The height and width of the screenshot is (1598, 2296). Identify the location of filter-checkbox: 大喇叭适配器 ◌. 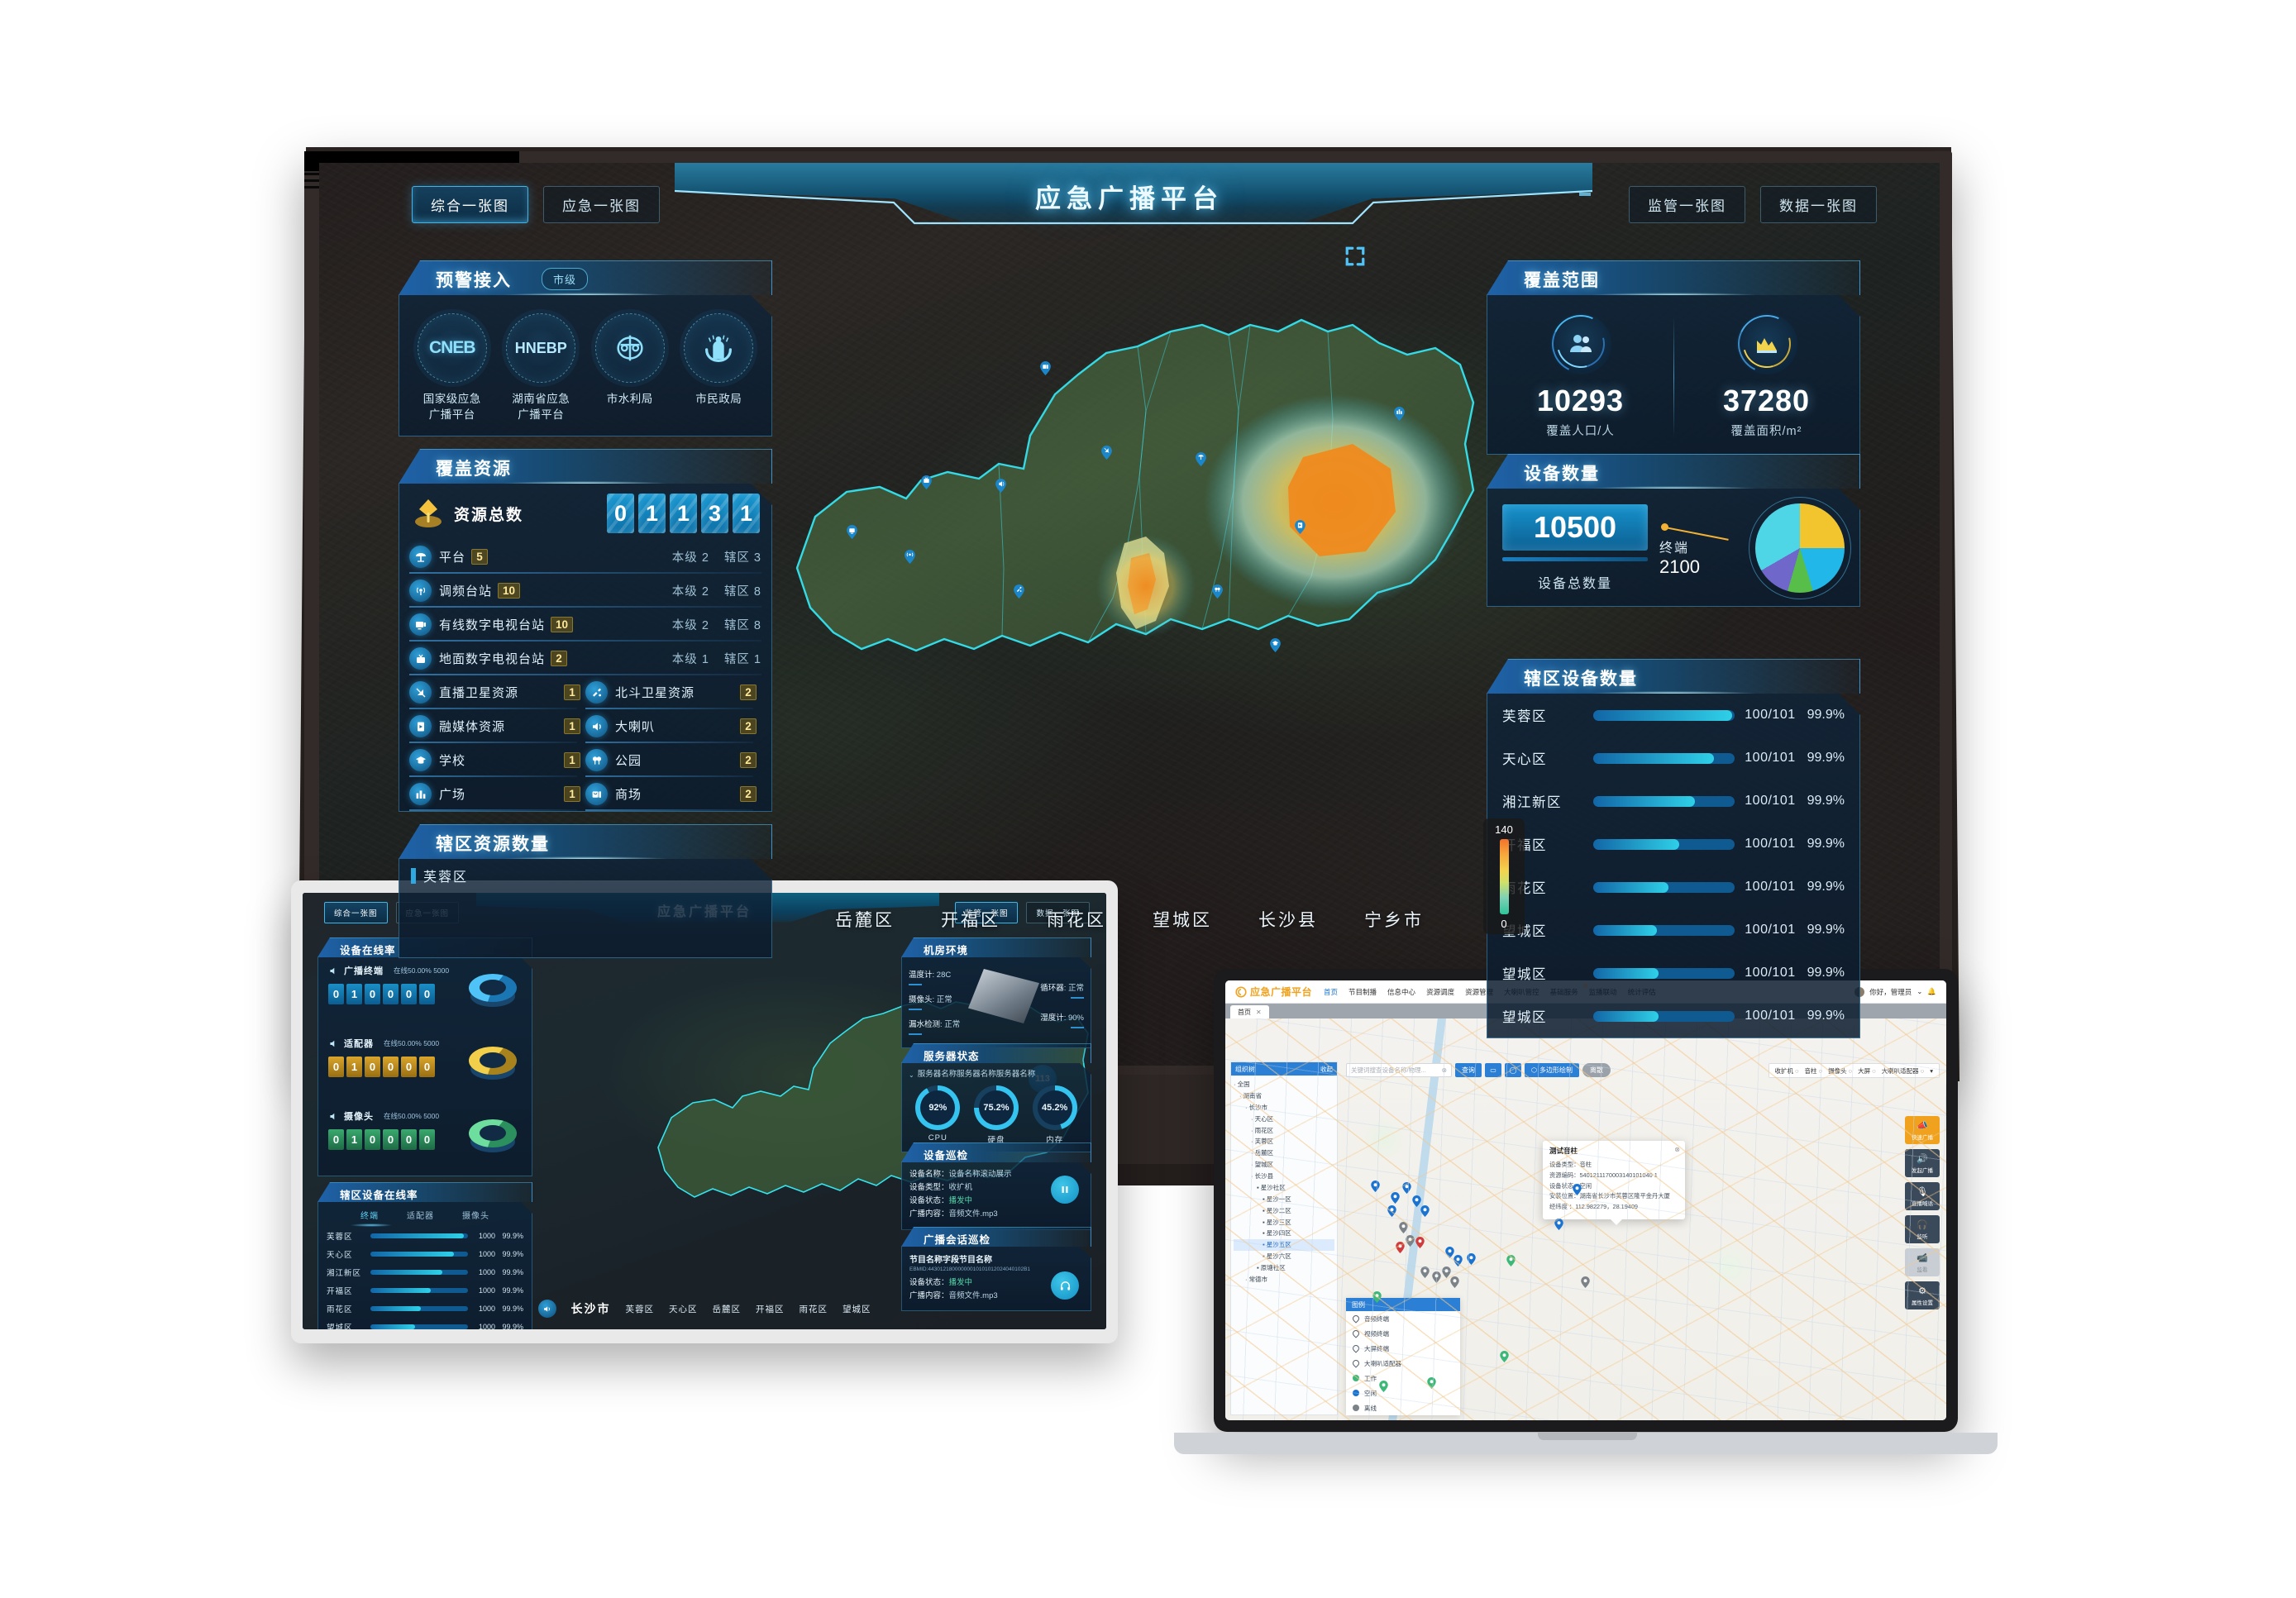
(1903, 1070).